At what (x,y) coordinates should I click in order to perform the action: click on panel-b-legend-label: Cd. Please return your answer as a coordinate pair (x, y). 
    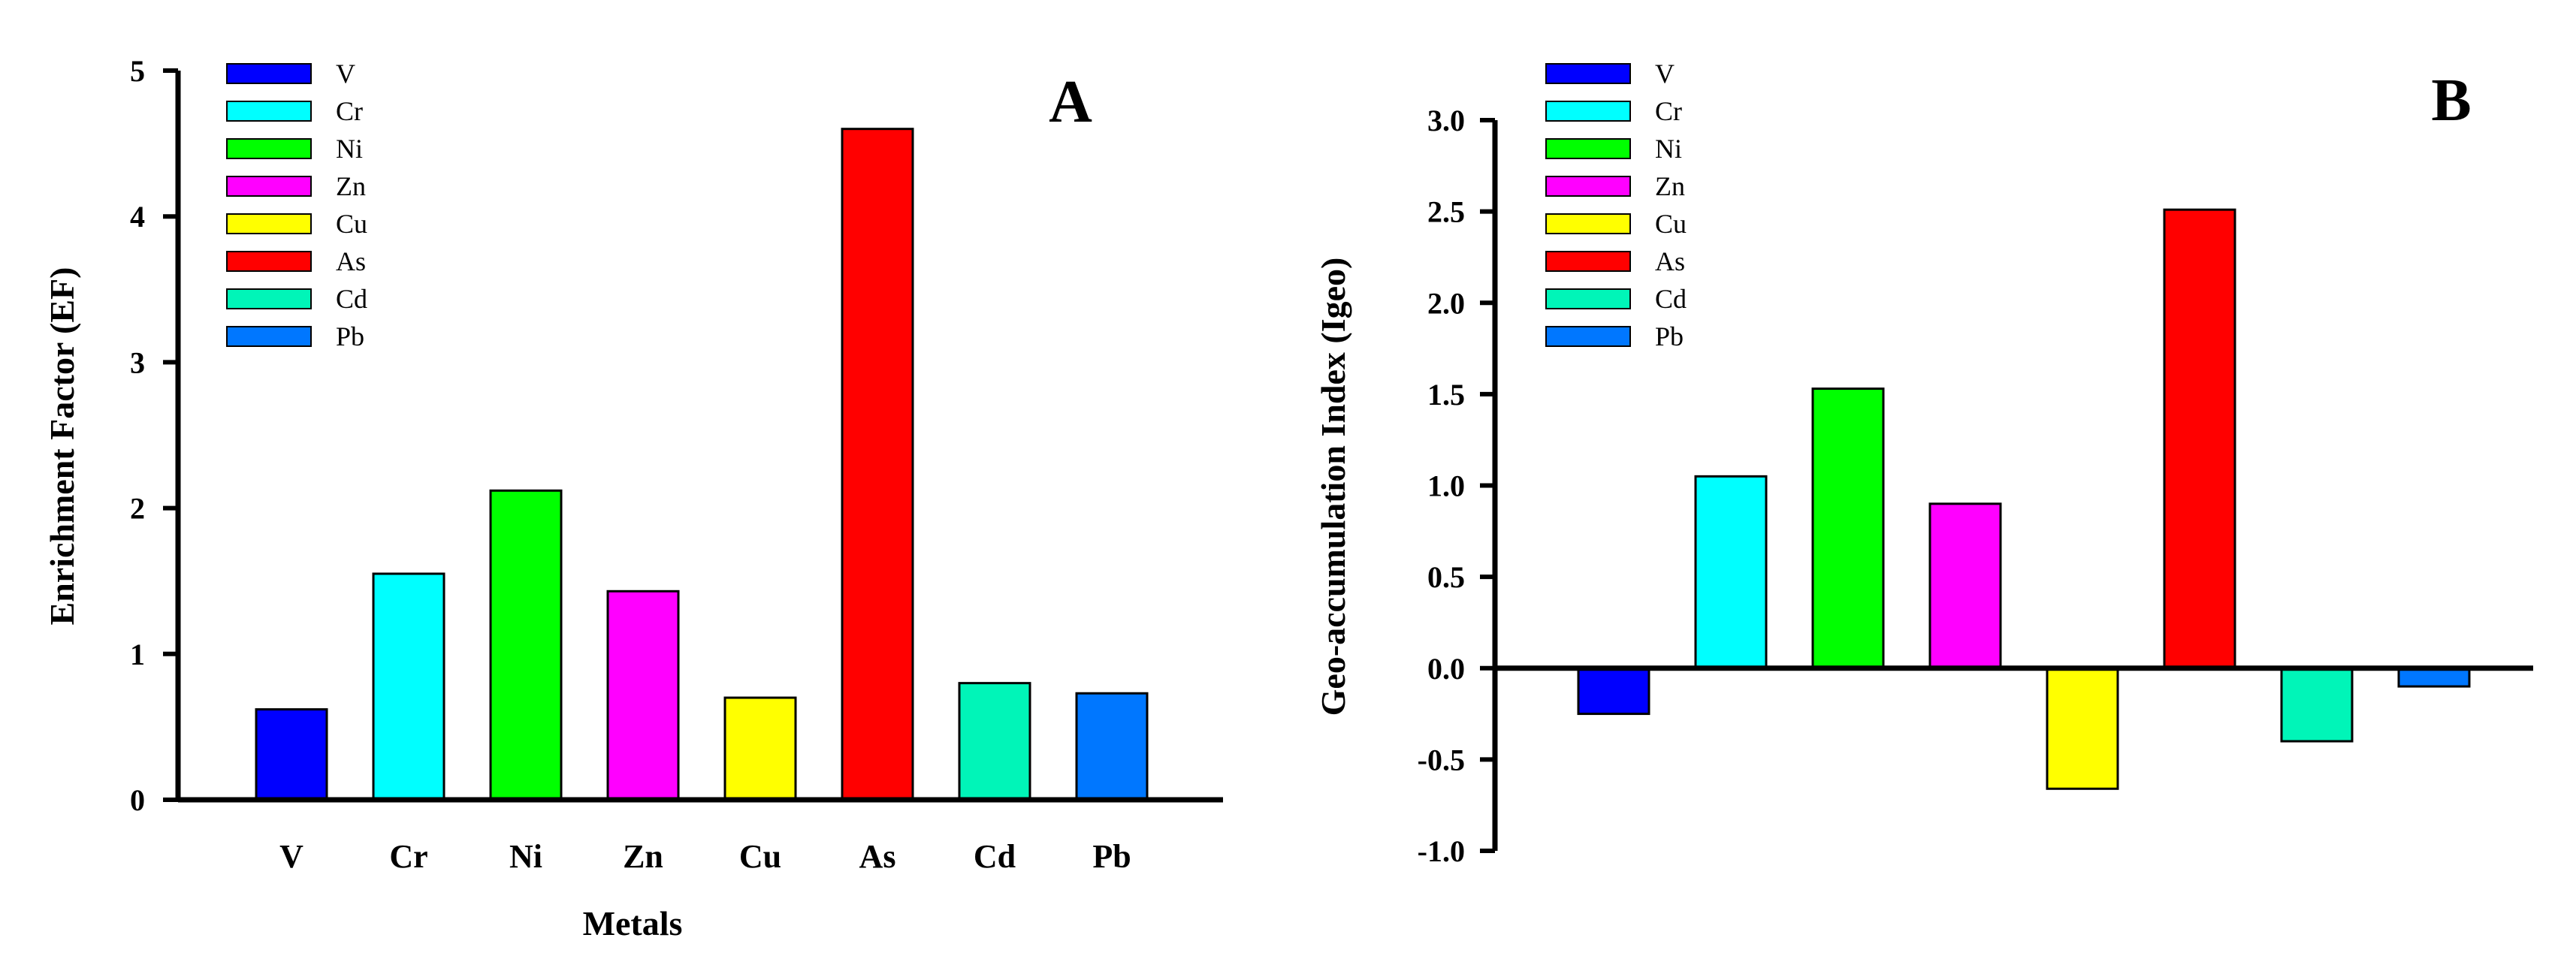
    Looking at the image, I should click on (1671, 299).